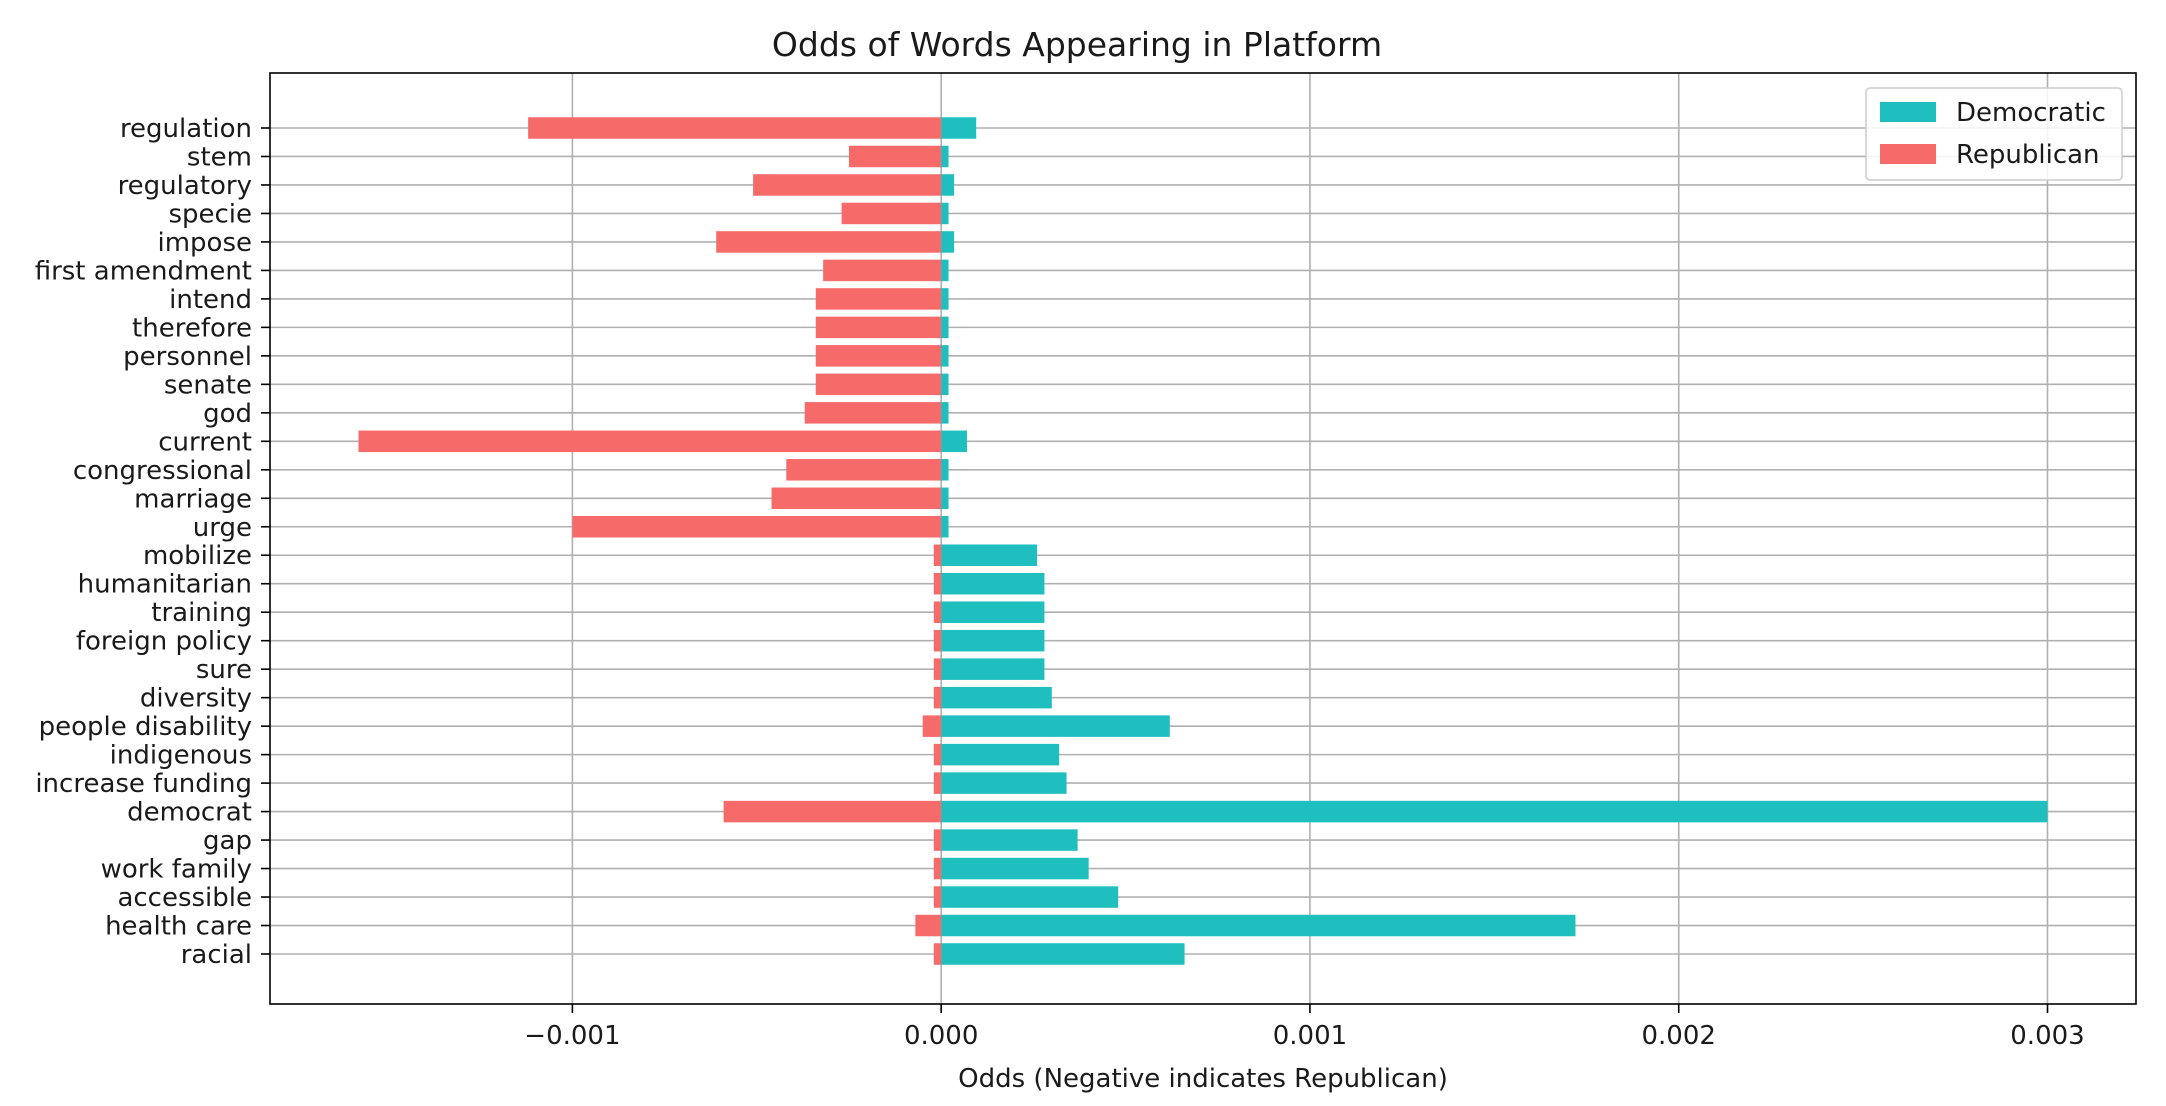  What do you see at coordinates (204, 243) in the screenshot?
I see `y-tick-label-impose: impose` at bounding box center [204, 243].